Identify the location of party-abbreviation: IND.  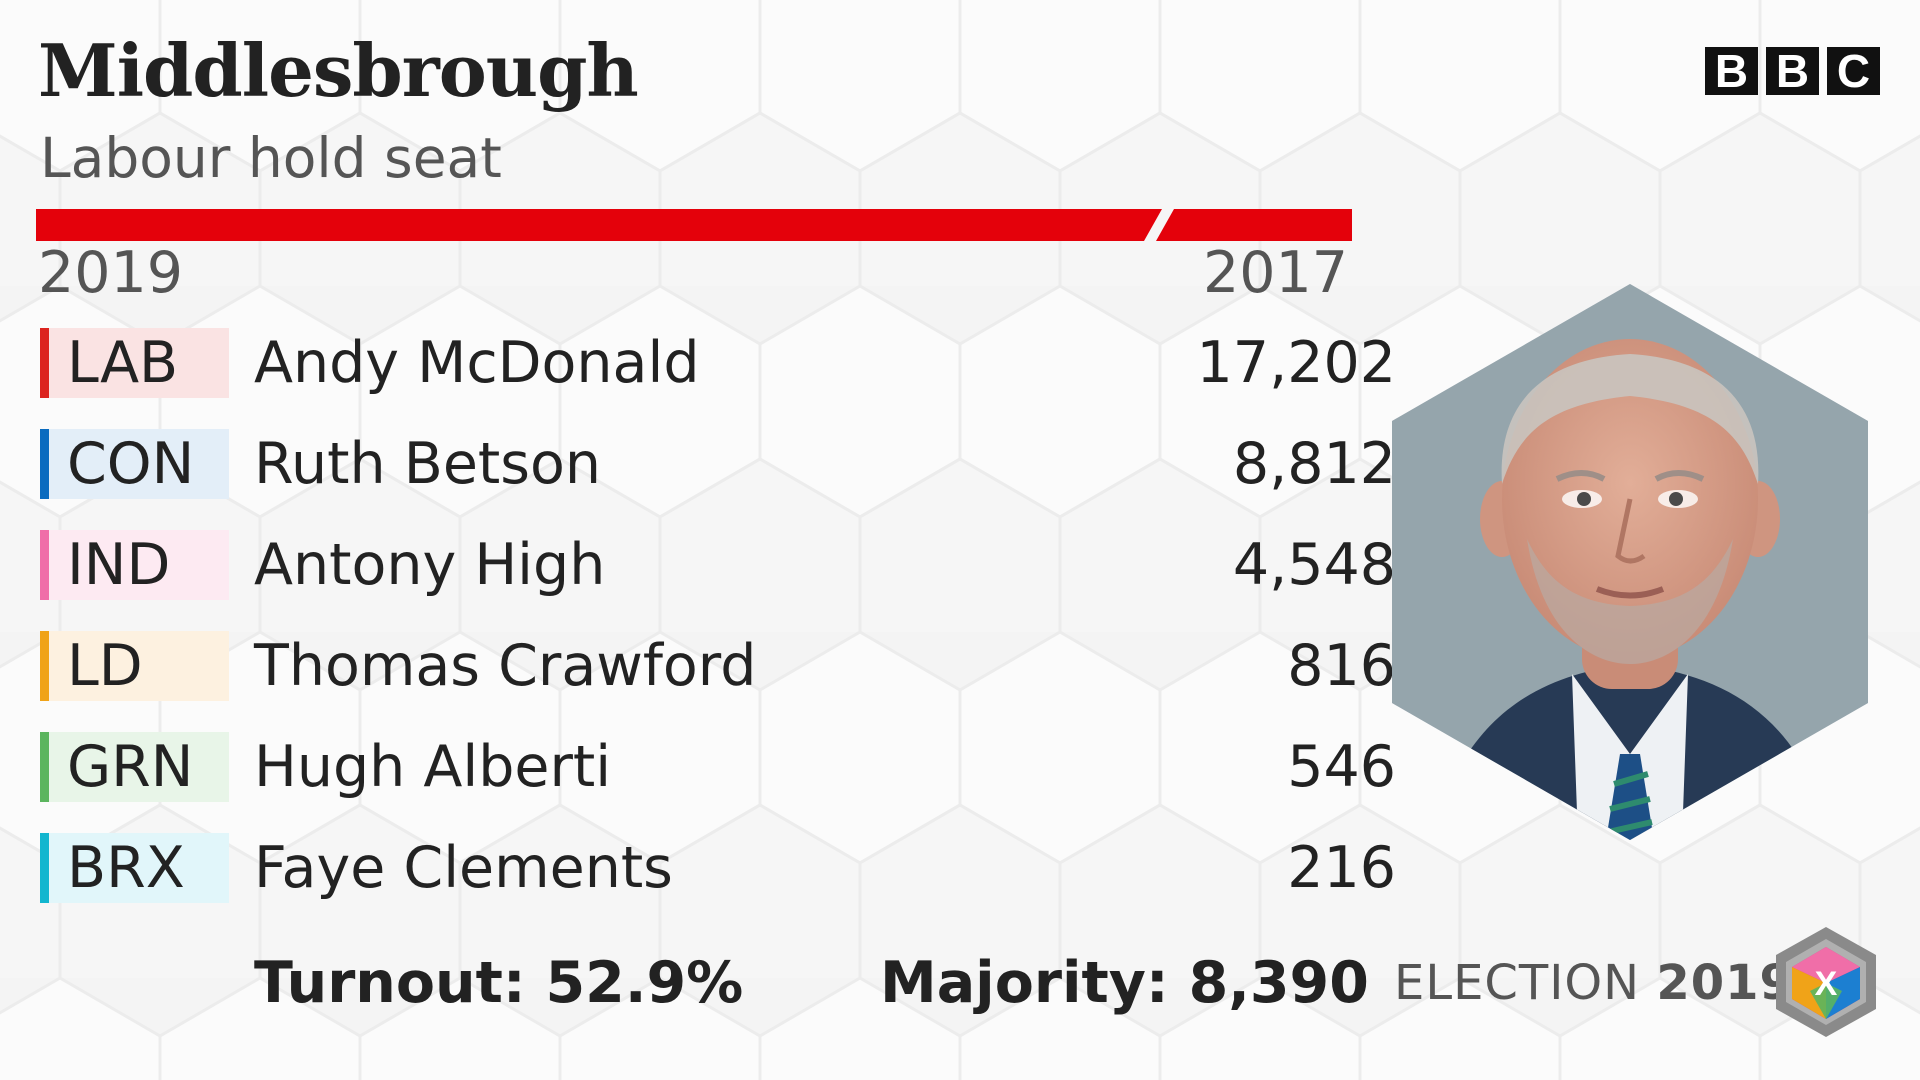
(119, 565).